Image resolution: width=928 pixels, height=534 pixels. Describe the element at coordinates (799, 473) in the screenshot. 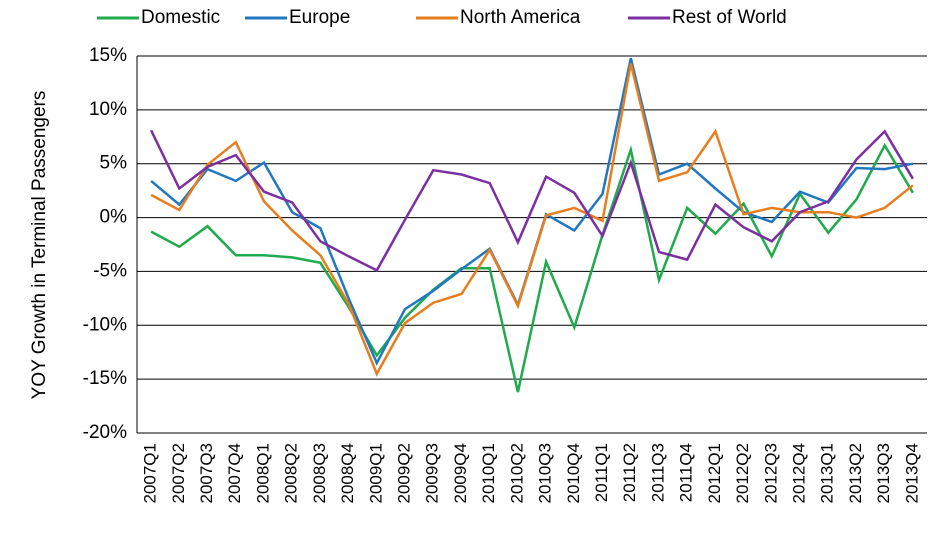

I see `x-tick-label: 2012Q4` at that location.